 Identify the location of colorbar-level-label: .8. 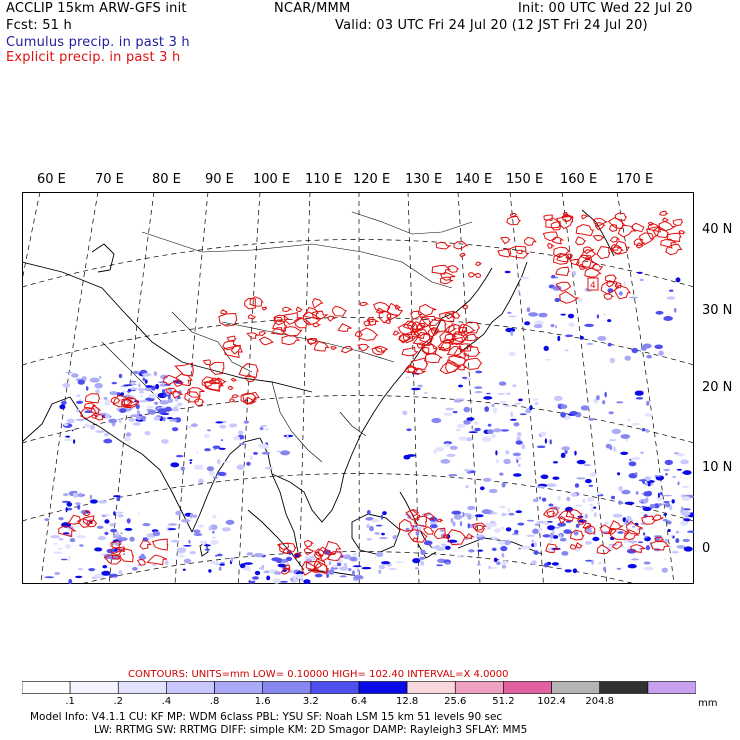
(214, 701).